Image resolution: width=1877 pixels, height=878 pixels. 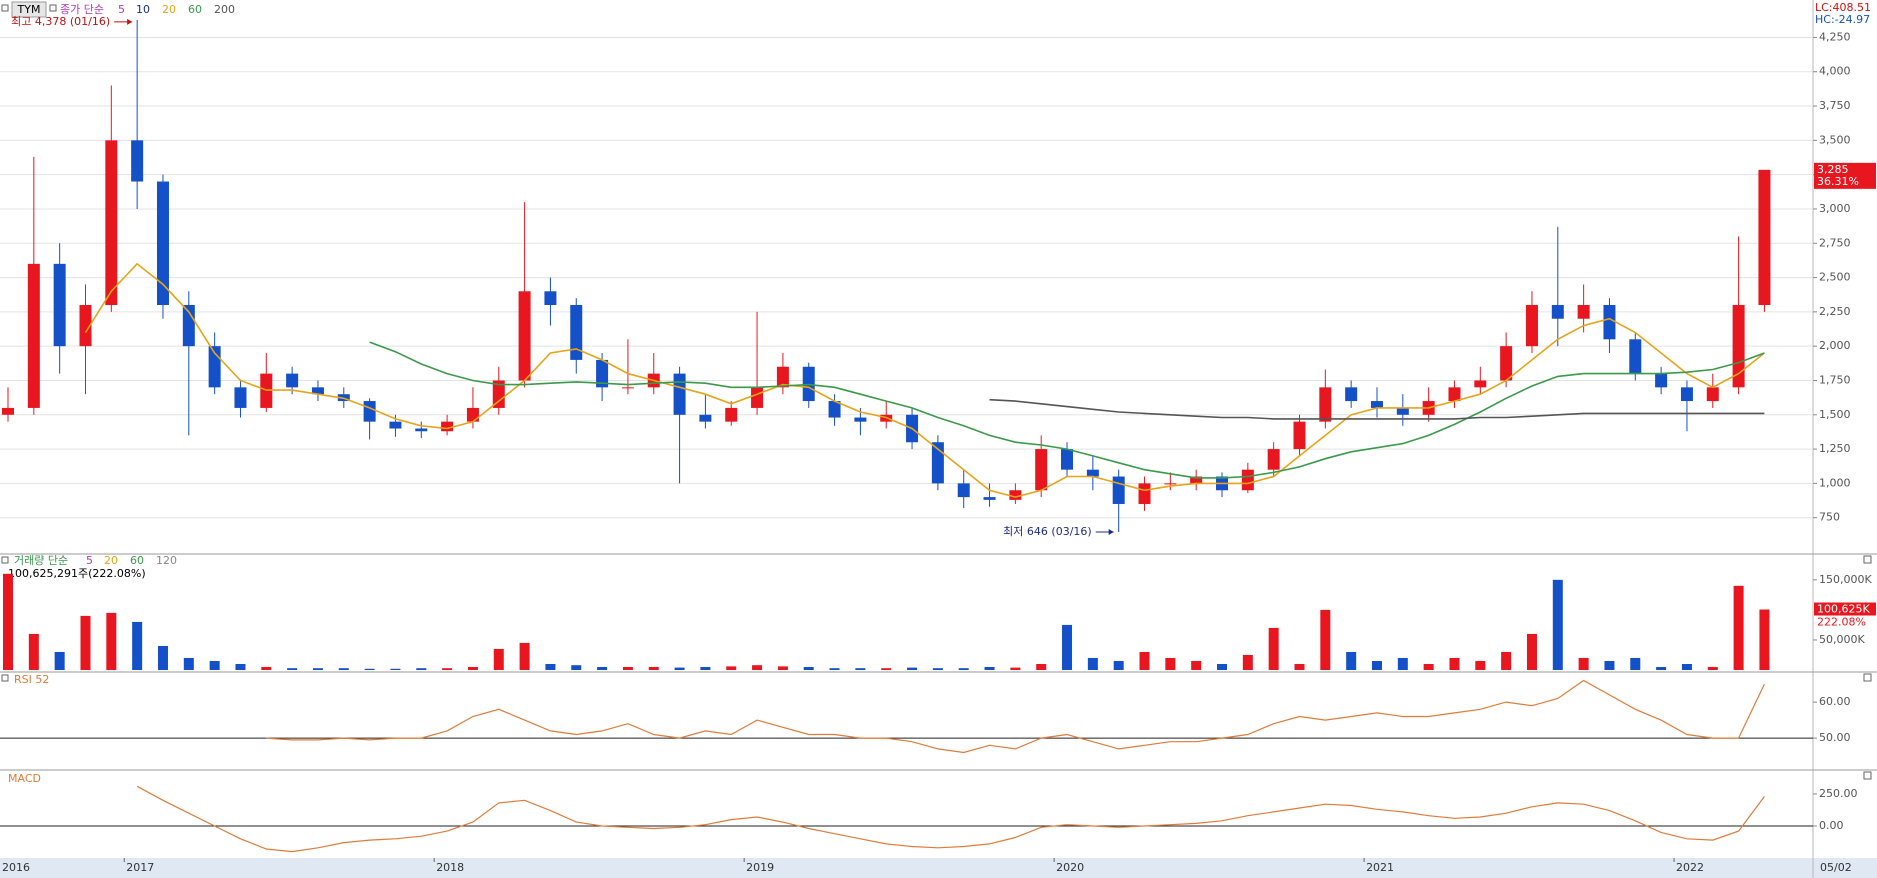 What do you see at coordinates (1067, 410) in the screenshot?
I see `moving-average` at bounding box center [1067, 410].